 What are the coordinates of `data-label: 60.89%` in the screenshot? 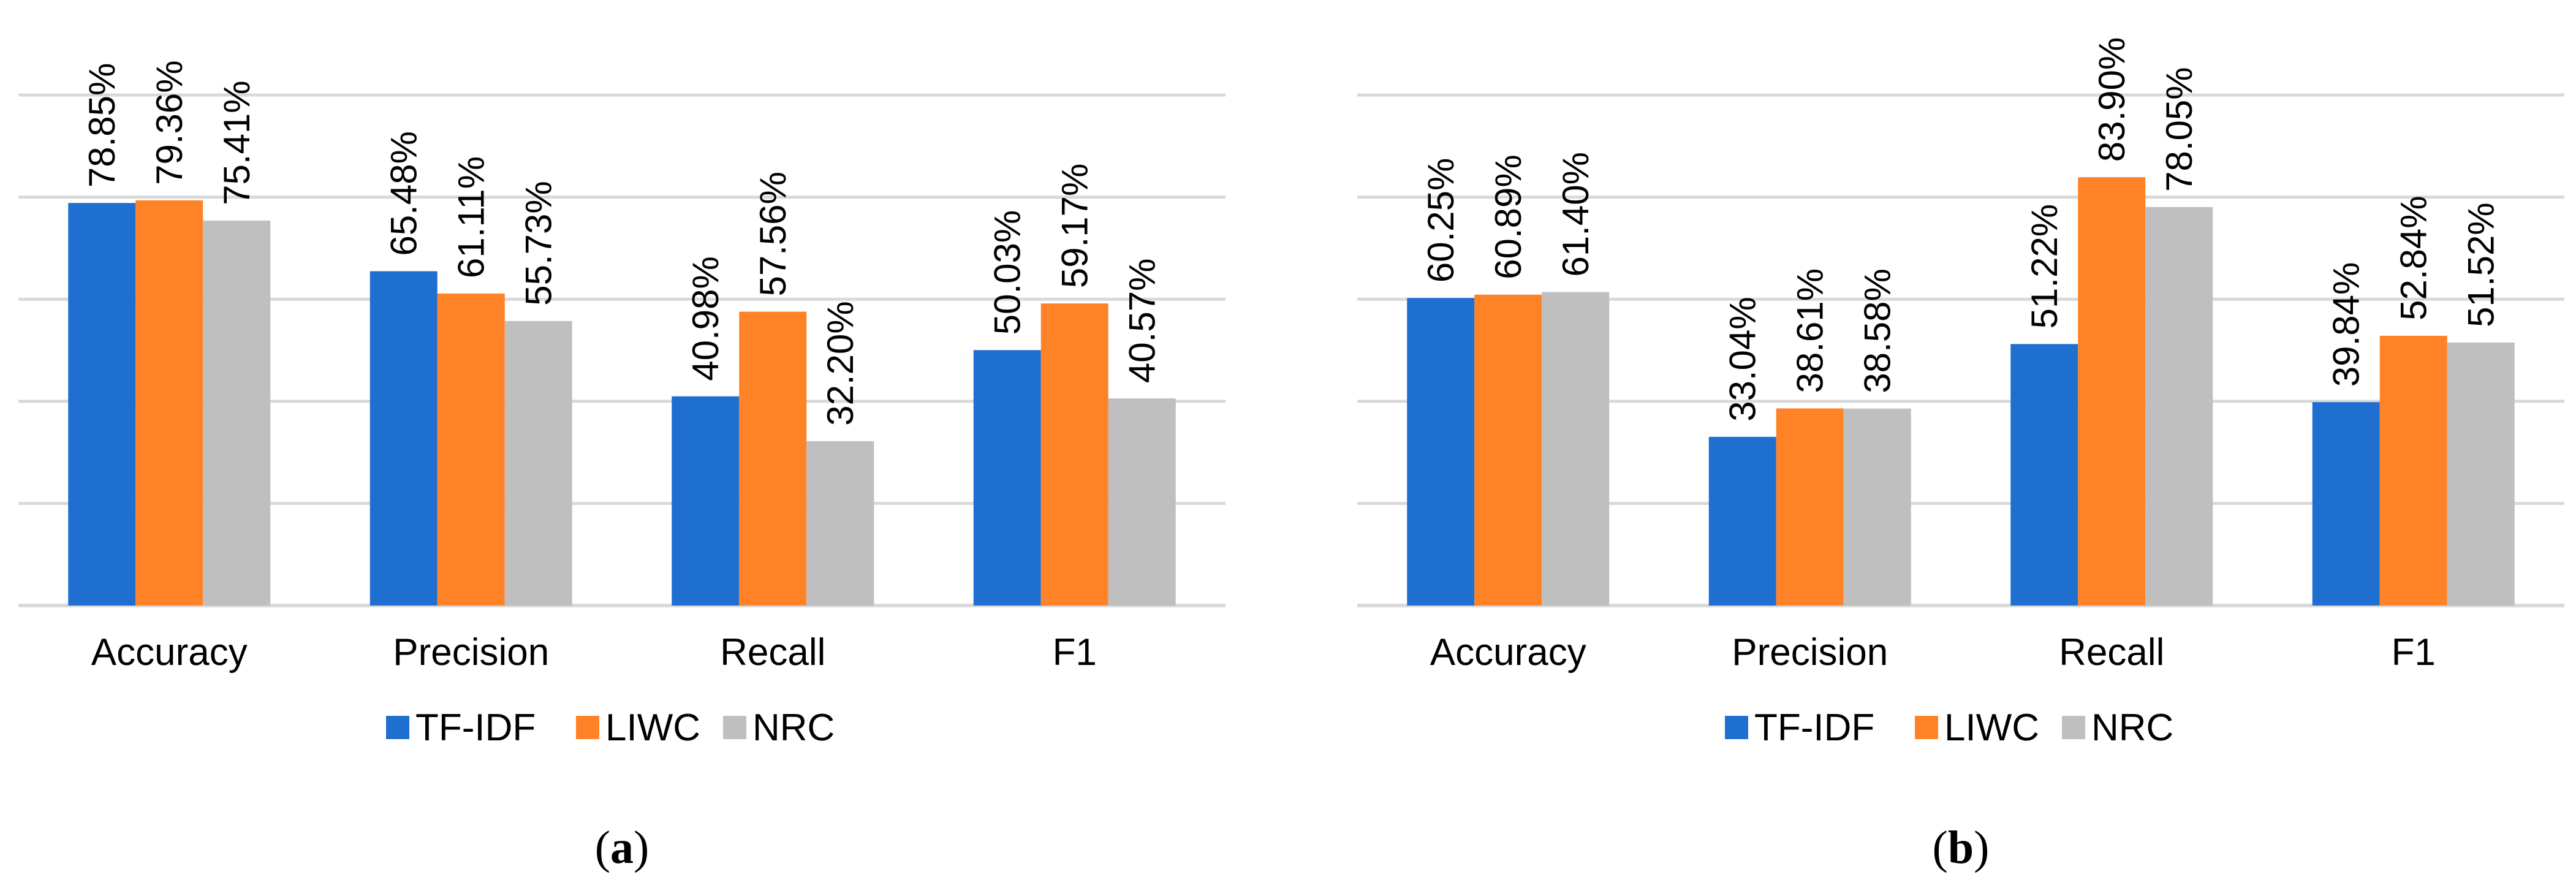 It's located at (1508, 216).